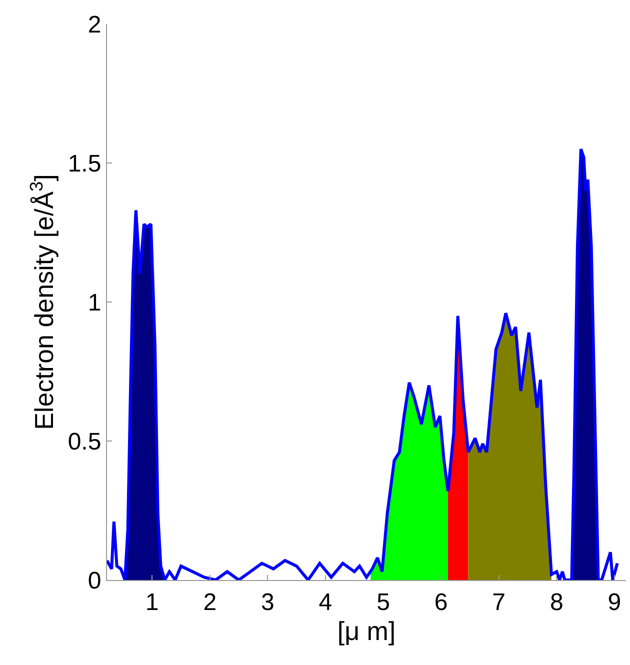 The width and height of the screenshot is (630, 665). Describe the element at coordinates (85, 164) in the screenshot. I see `y-tick-label: 1.5` at that location.